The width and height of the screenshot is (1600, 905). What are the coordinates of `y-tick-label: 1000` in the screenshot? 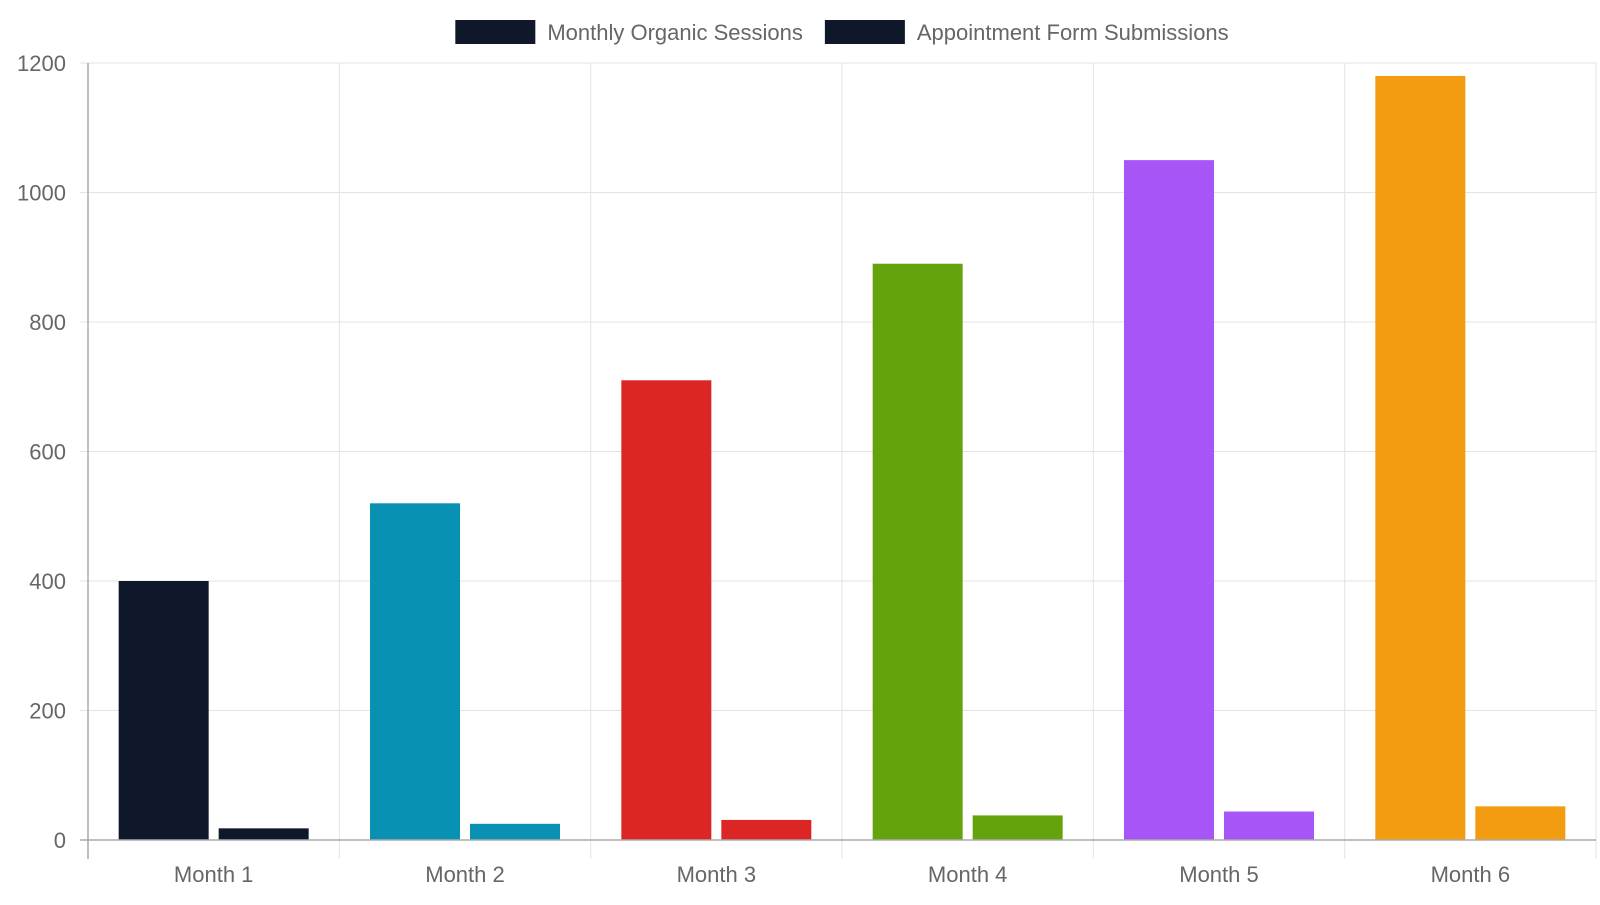 It's located at (41, 193).